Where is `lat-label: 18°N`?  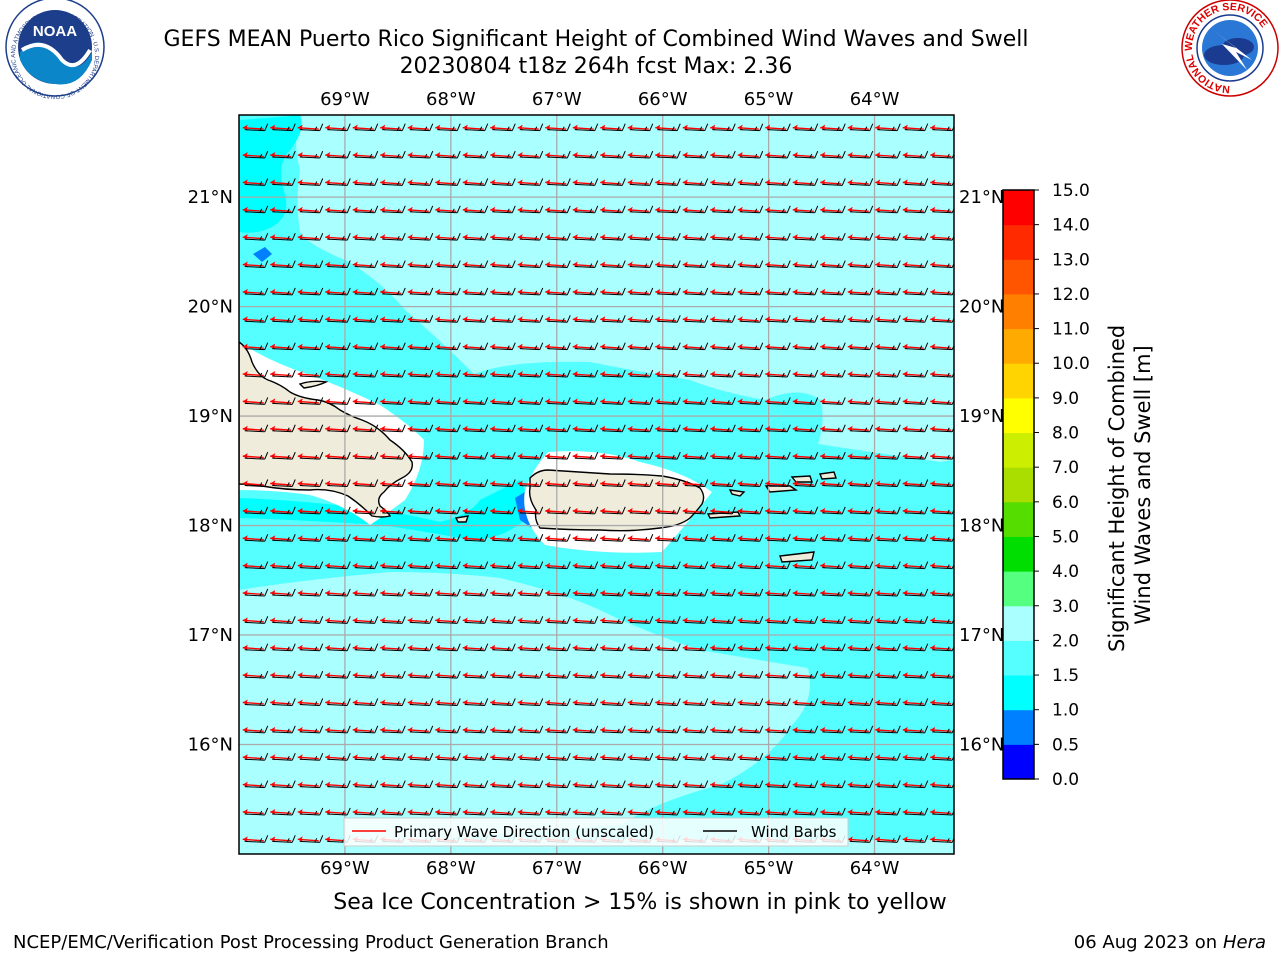 lat-label: 18°N is located at coordinates (981, 526).